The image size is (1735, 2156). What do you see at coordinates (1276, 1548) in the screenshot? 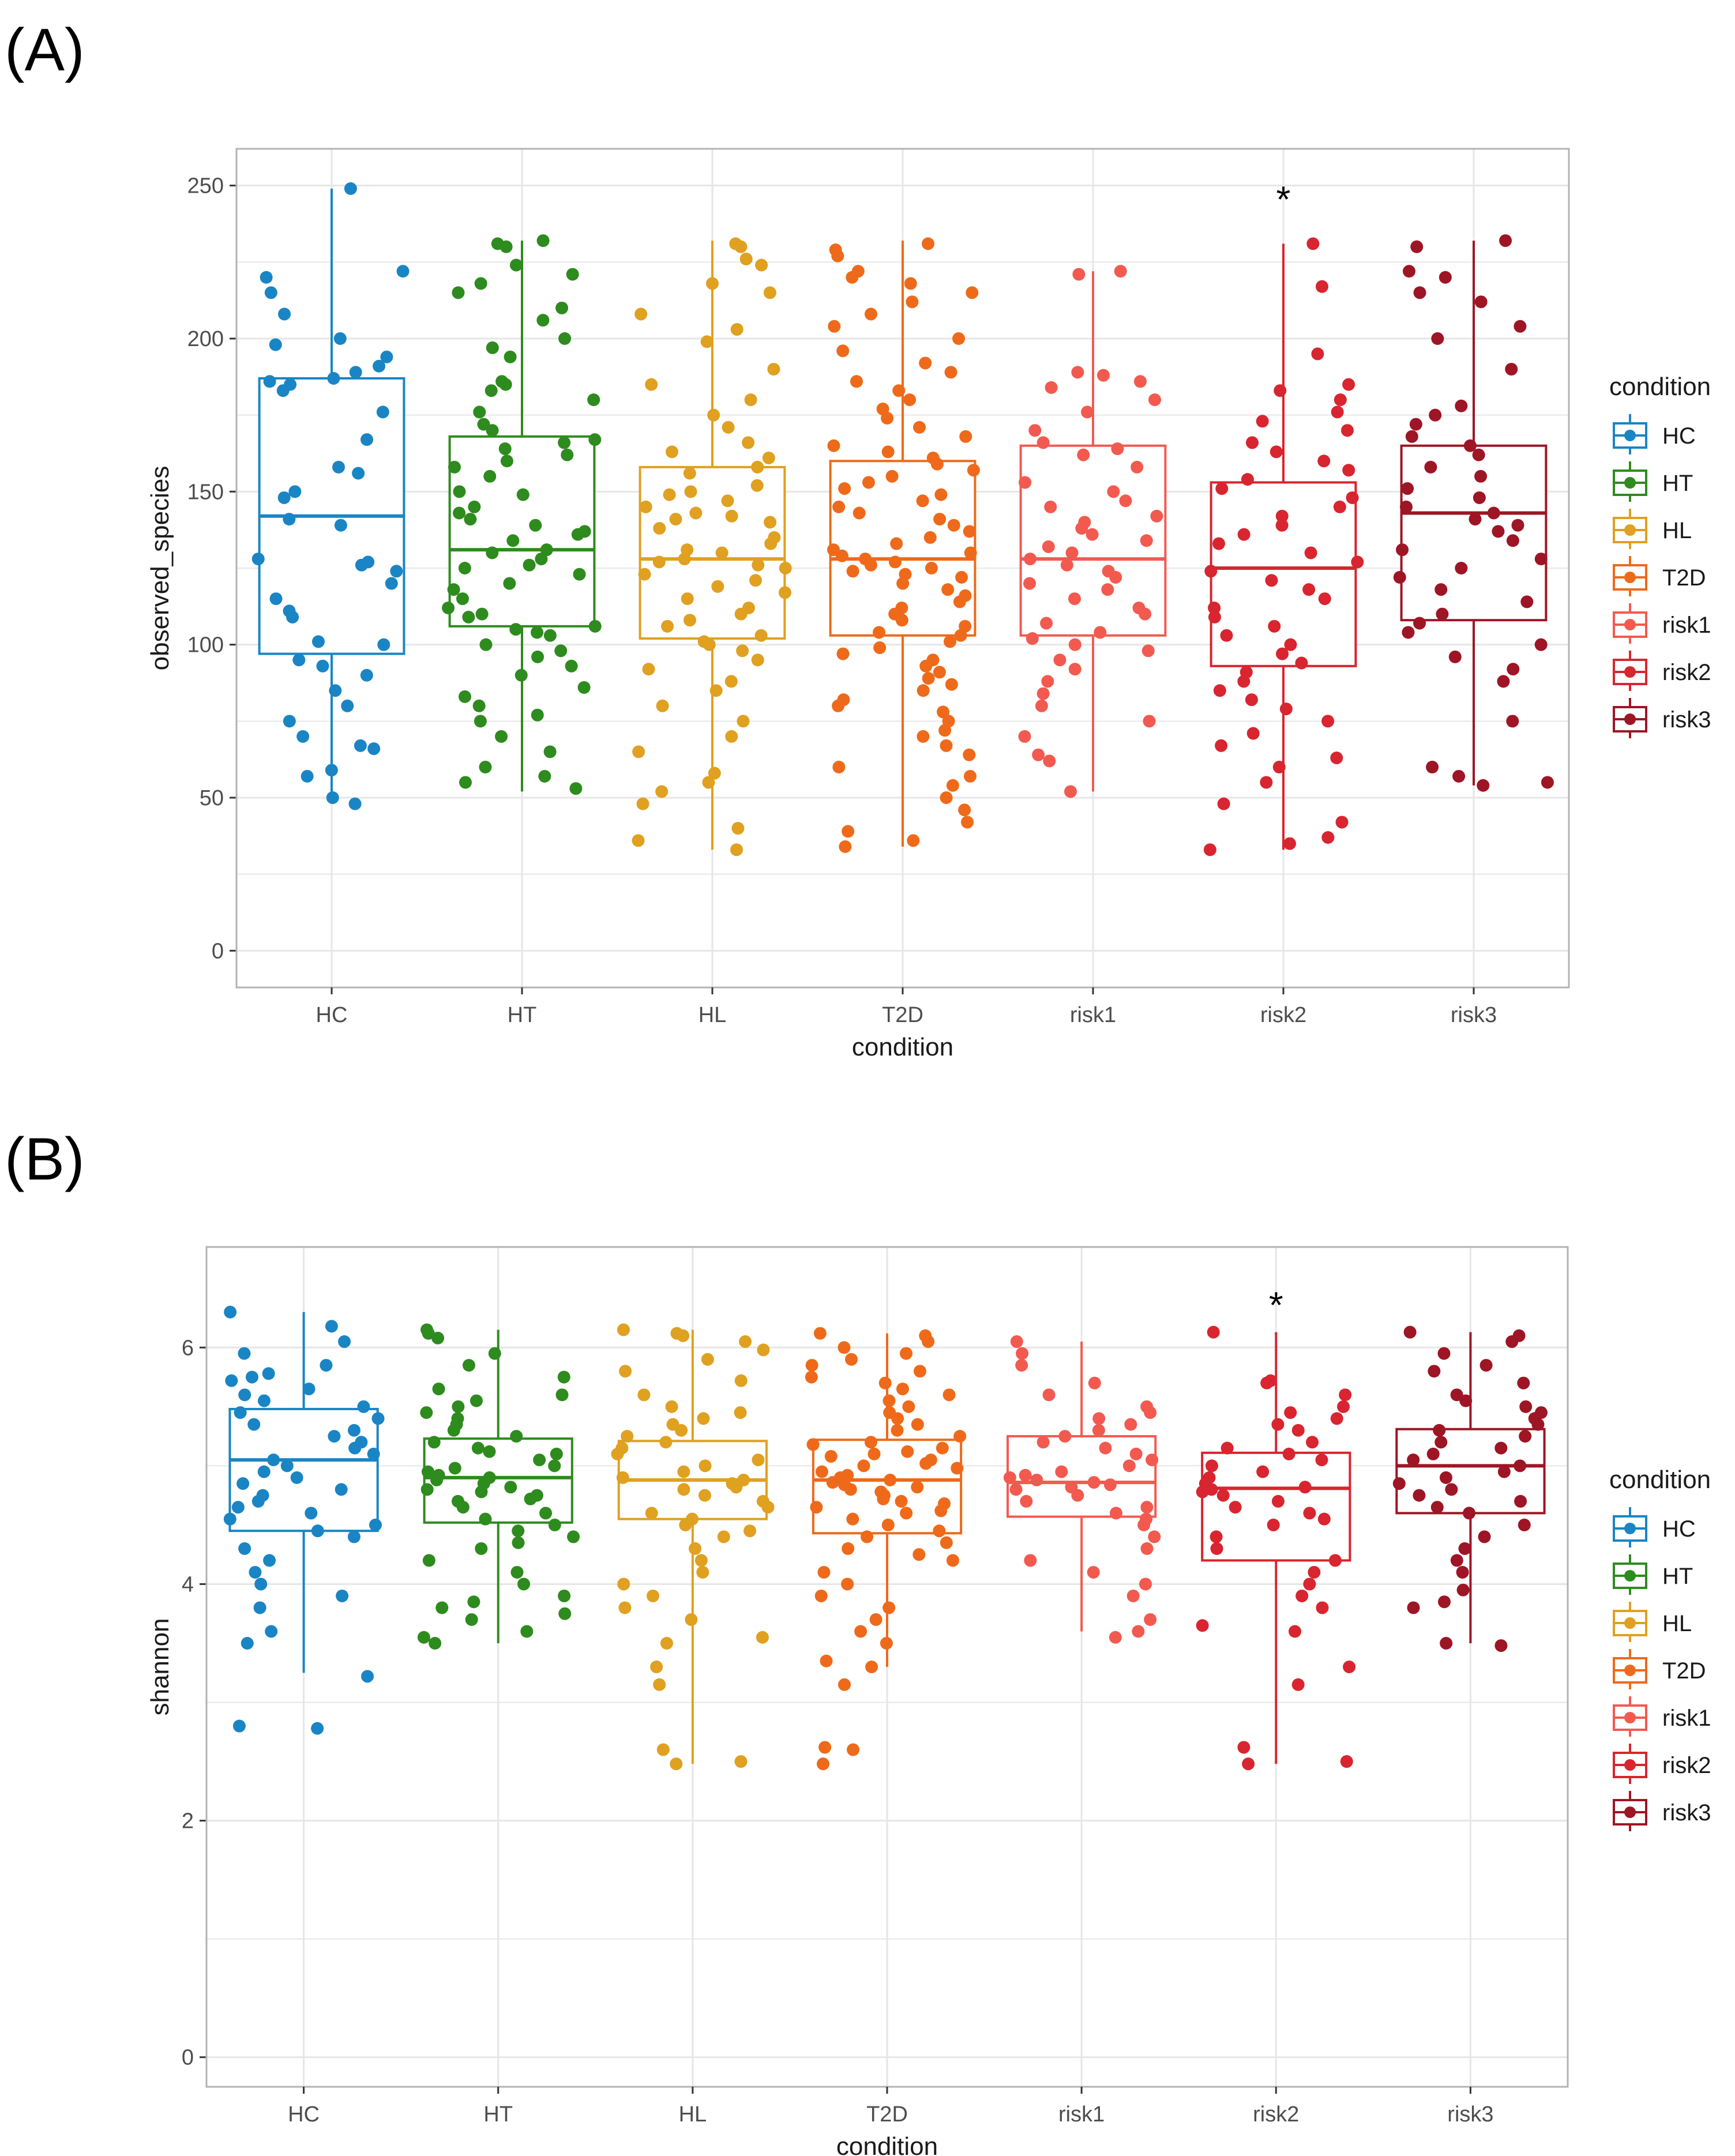
I see `boxplot-risk2` at bounding box center [1276, 1548].